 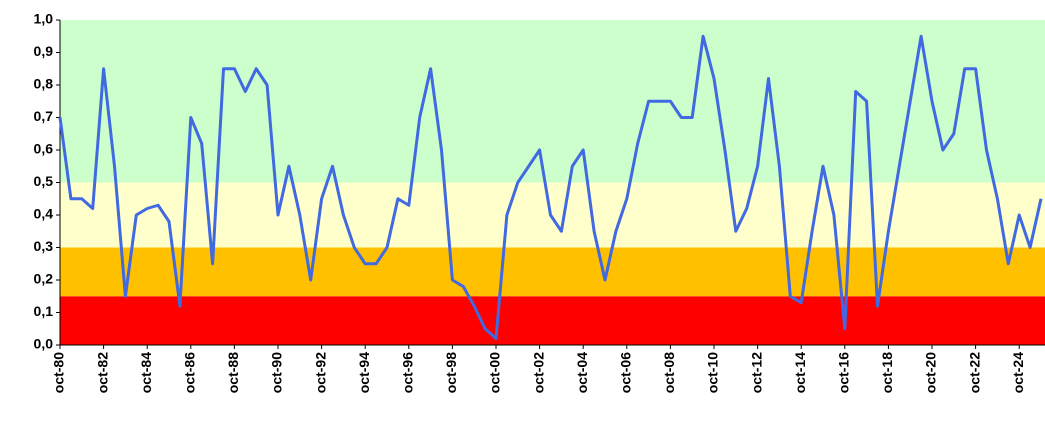 What do you see at coordinates (626, 372) in the screenshot?
I see `x-tick-label: oct-06` at bounding box center [626, 372].